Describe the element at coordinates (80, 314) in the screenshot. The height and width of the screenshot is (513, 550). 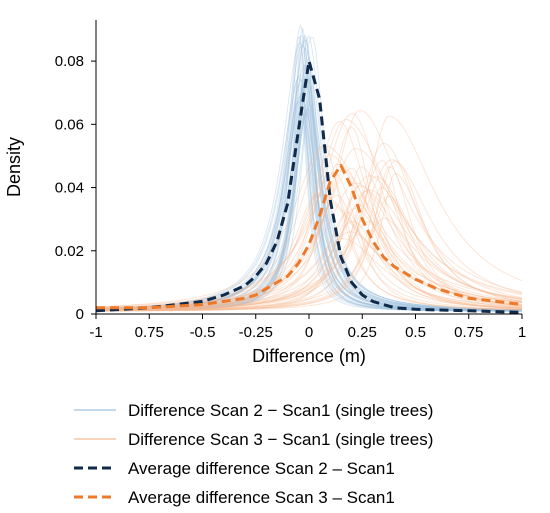
I see `y-tick-label: 0` at that location.